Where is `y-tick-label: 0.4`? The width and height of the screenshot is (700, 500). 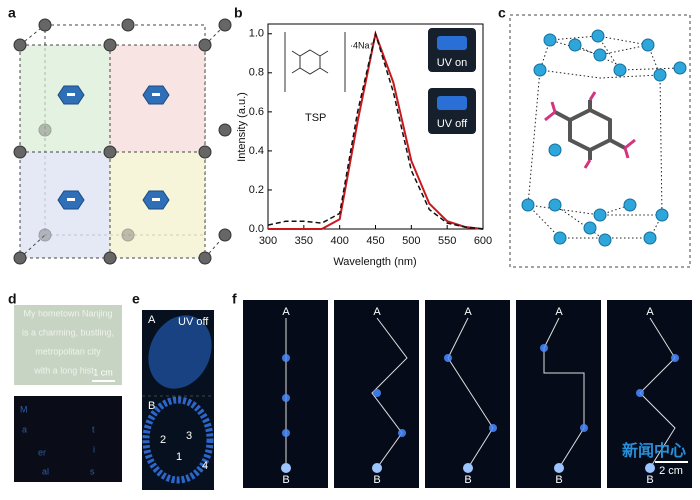
y-tick-label: 0.4 is located at coordinates (256, 151).